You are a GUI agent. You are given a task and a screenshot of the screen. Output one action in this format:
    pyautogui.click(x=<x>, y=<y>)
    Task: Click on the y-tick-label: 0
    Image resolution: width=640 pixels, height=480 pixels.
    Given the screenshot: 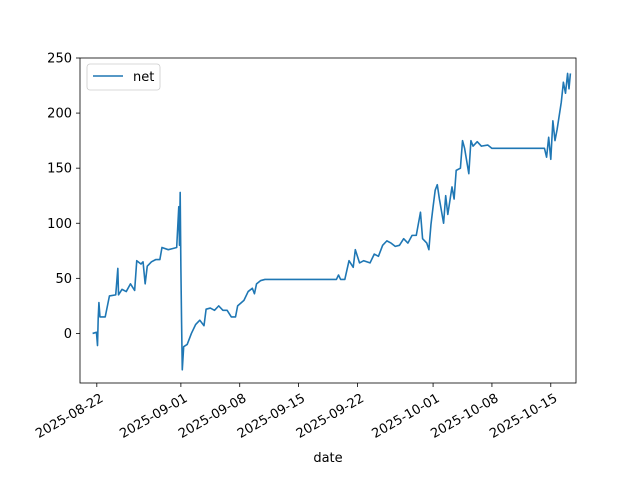 What is the action you would take?
    pyautogui.click(x=68, y=334)
    